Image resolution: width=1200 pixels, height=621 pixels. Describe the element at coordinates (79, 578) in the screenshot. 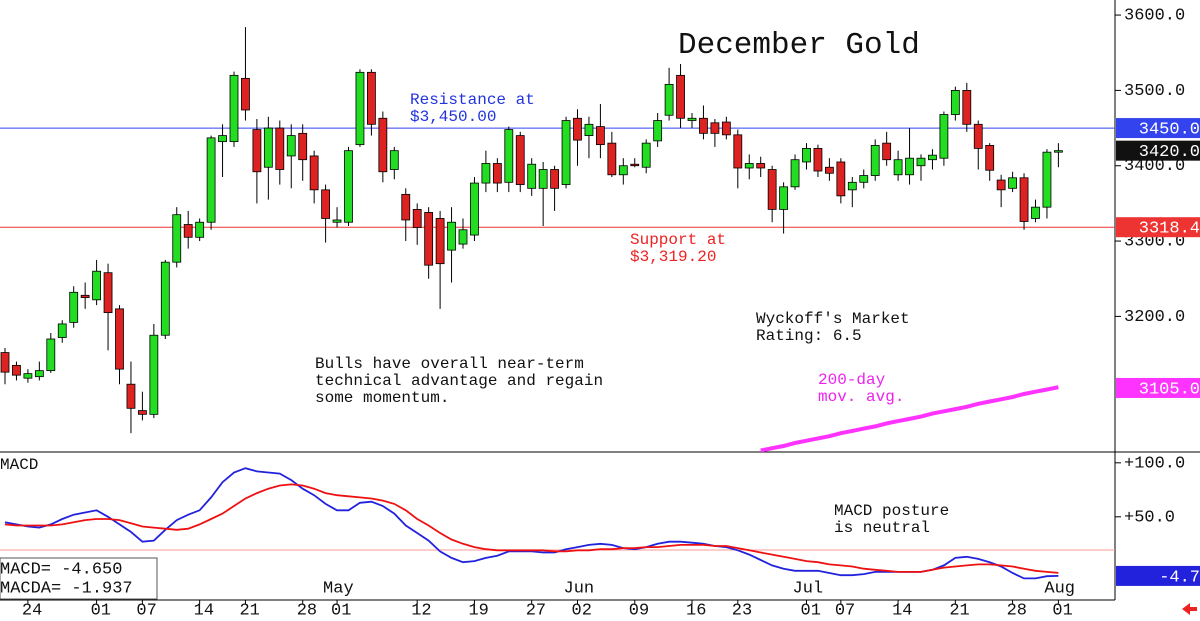

I see `readout-box` at that location.